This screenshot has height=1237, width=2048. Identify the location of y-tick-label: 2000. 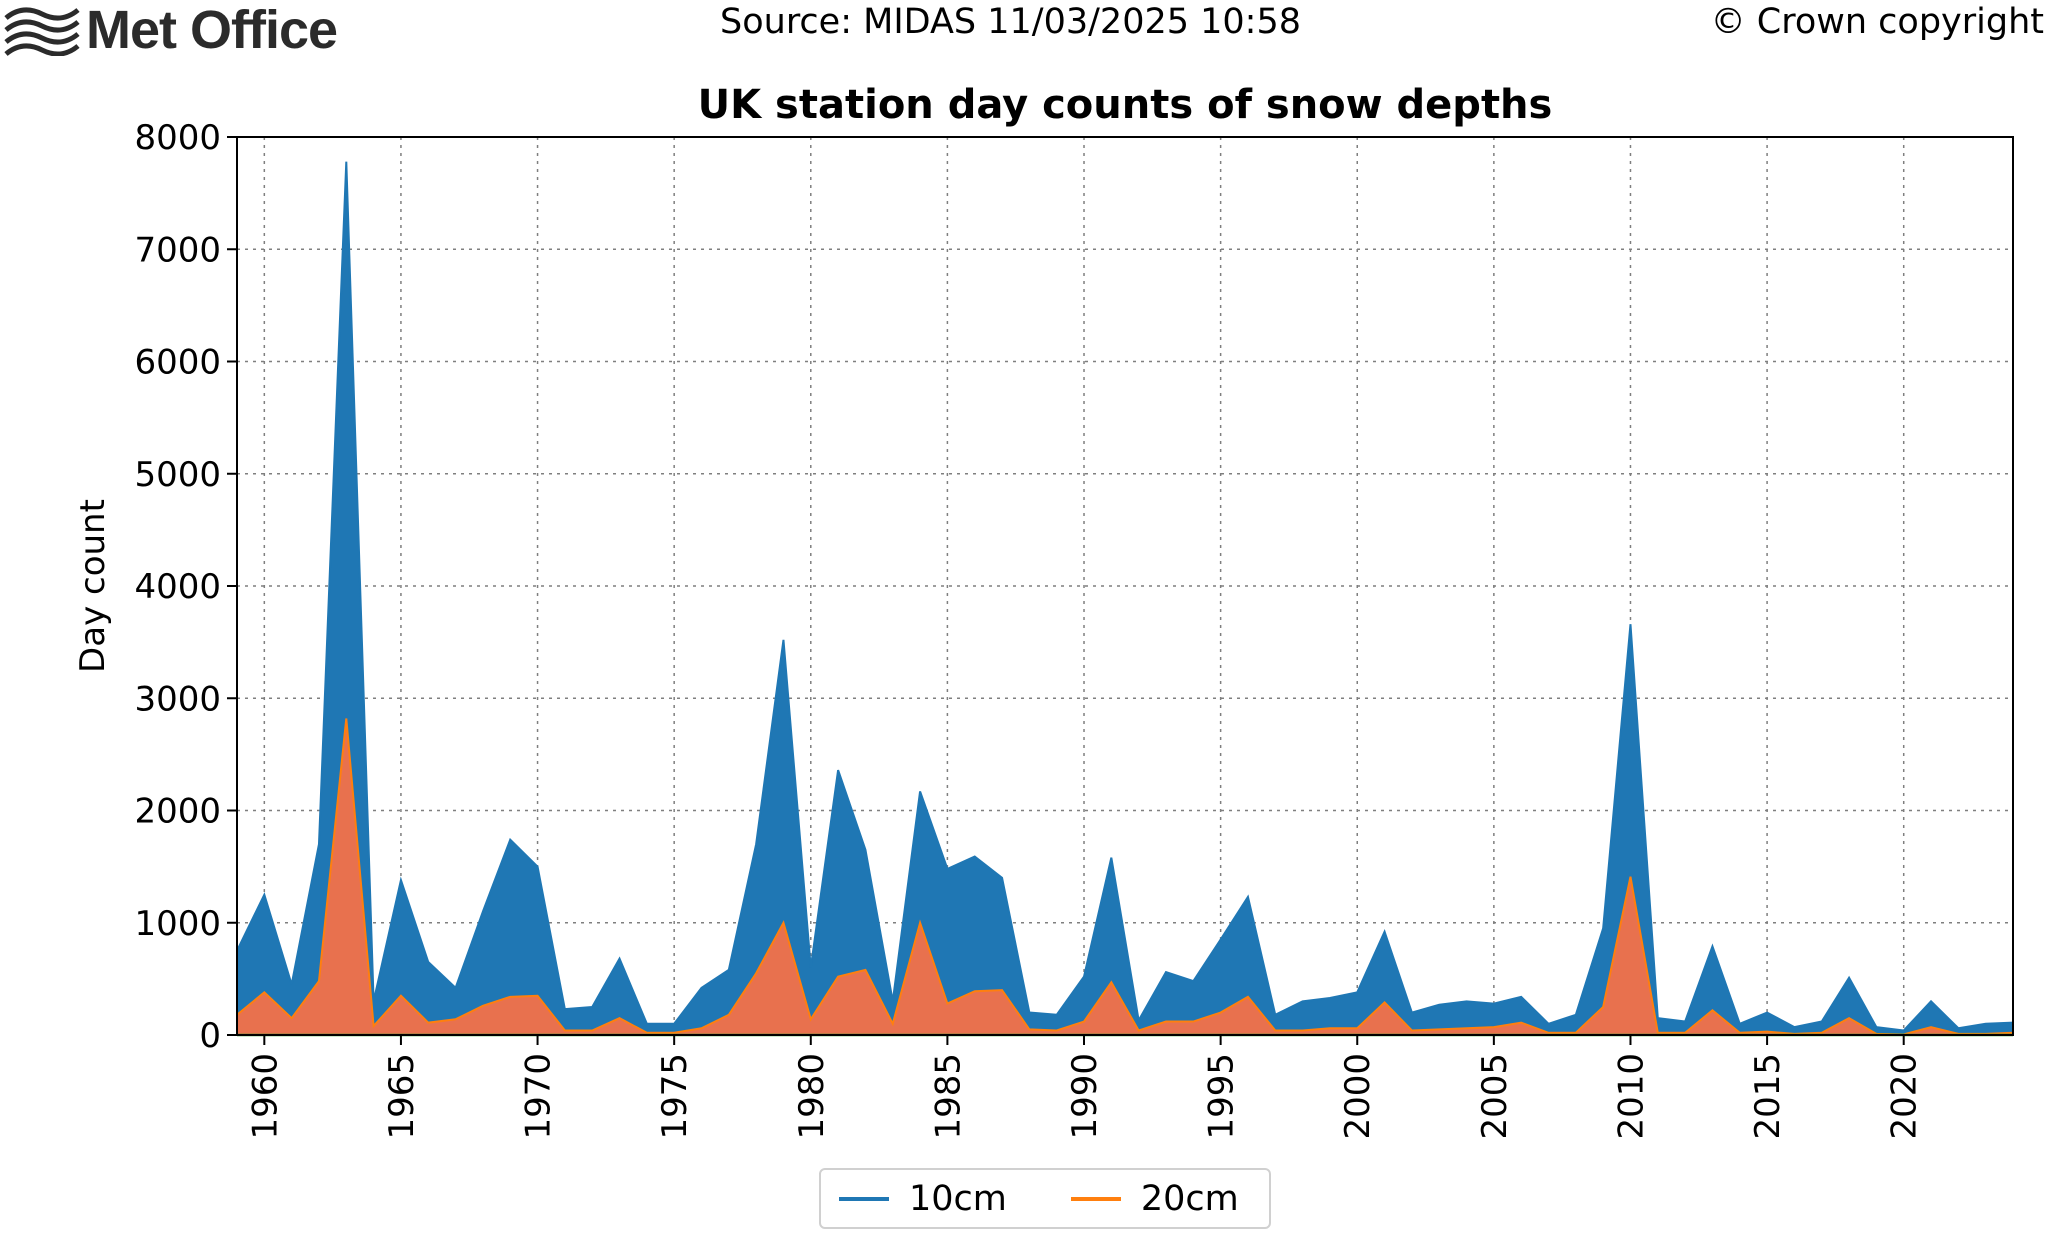
(177, 812).